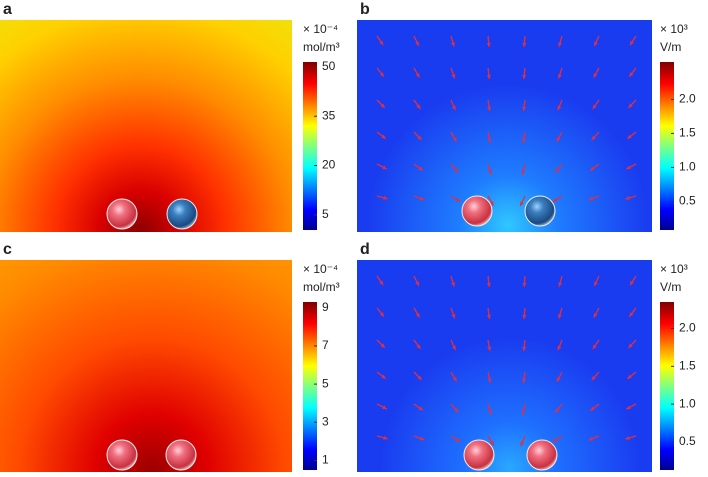 This screenshot has width=708, height=477. What do you see at coordinates (687, 201) in the screenshot?
I see `colorbar-tick-label: 0.5` at bounding box center [687, 201].